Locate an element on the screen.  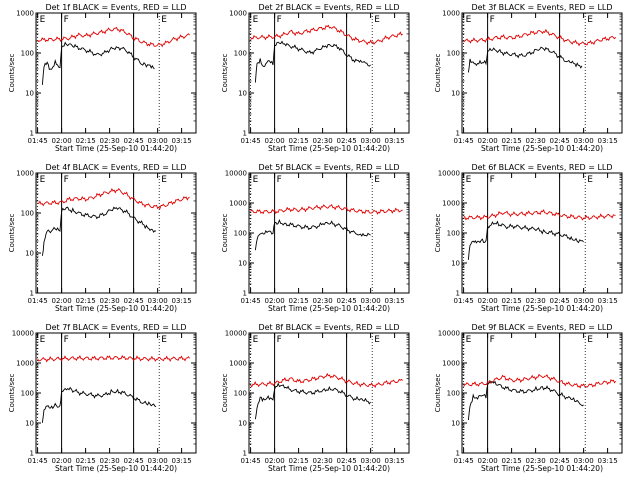
chart-title: Det 5f BLACK = Events, RED = LLD is located at coordinates (328, 167).